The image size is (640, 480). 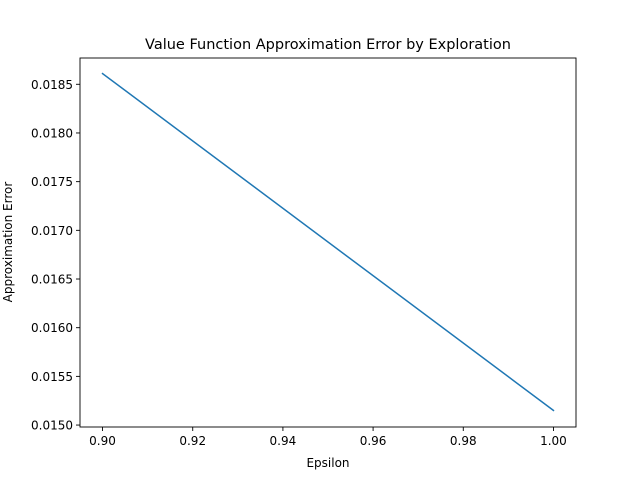 What do you see at coordinates (192, 441) in the screenshot?
I see `x-tick-label: 0.92` at bounding box center [192, 441].